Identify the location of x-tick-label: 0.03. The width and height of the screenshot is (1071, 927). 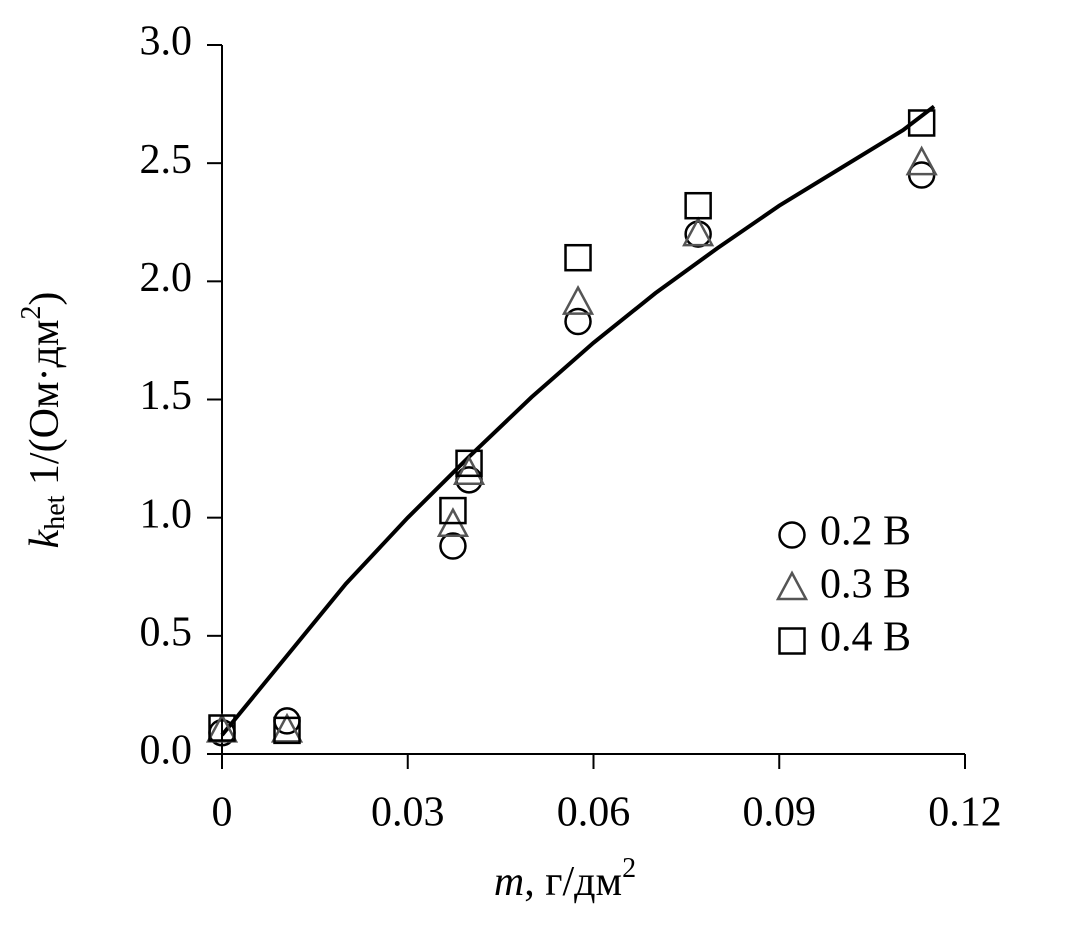
(408, 813).